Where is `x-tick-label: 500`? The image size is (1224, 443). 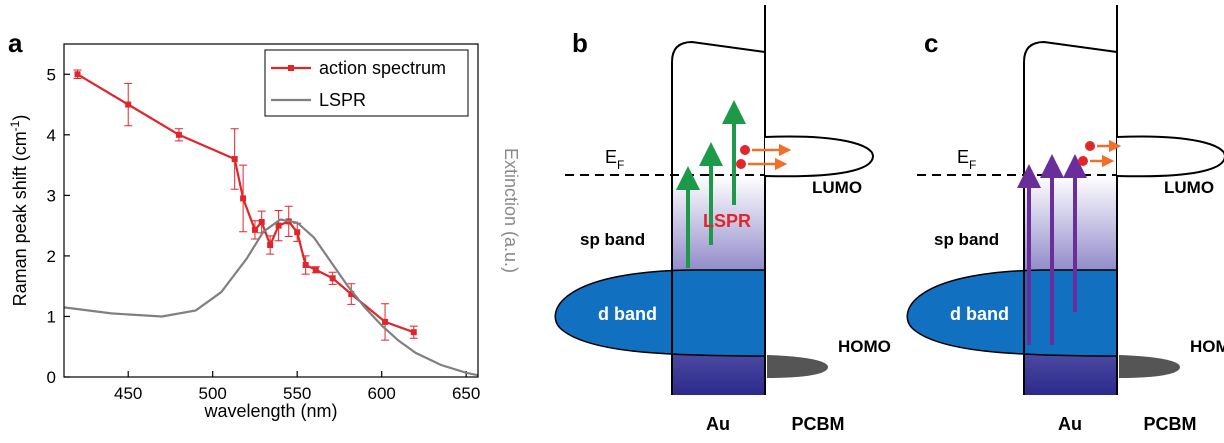 x-tick-label: 500 is located at coordinates (213, 393).